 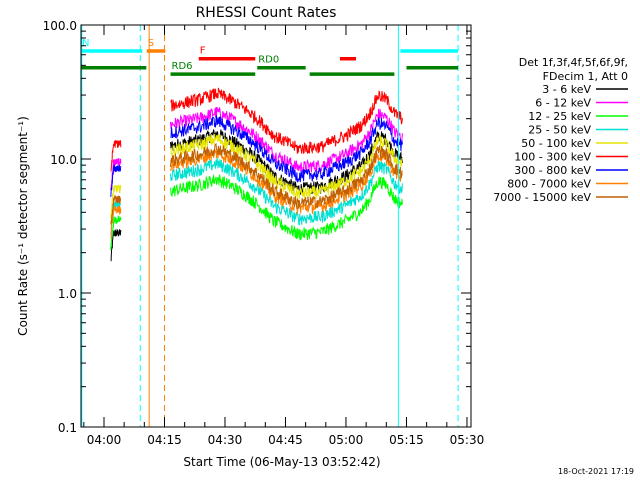 What do you see at coordinates (467, 440) in the screenshot?
I see `x-tick-label: 05:30` at bounding box center [467, 440].